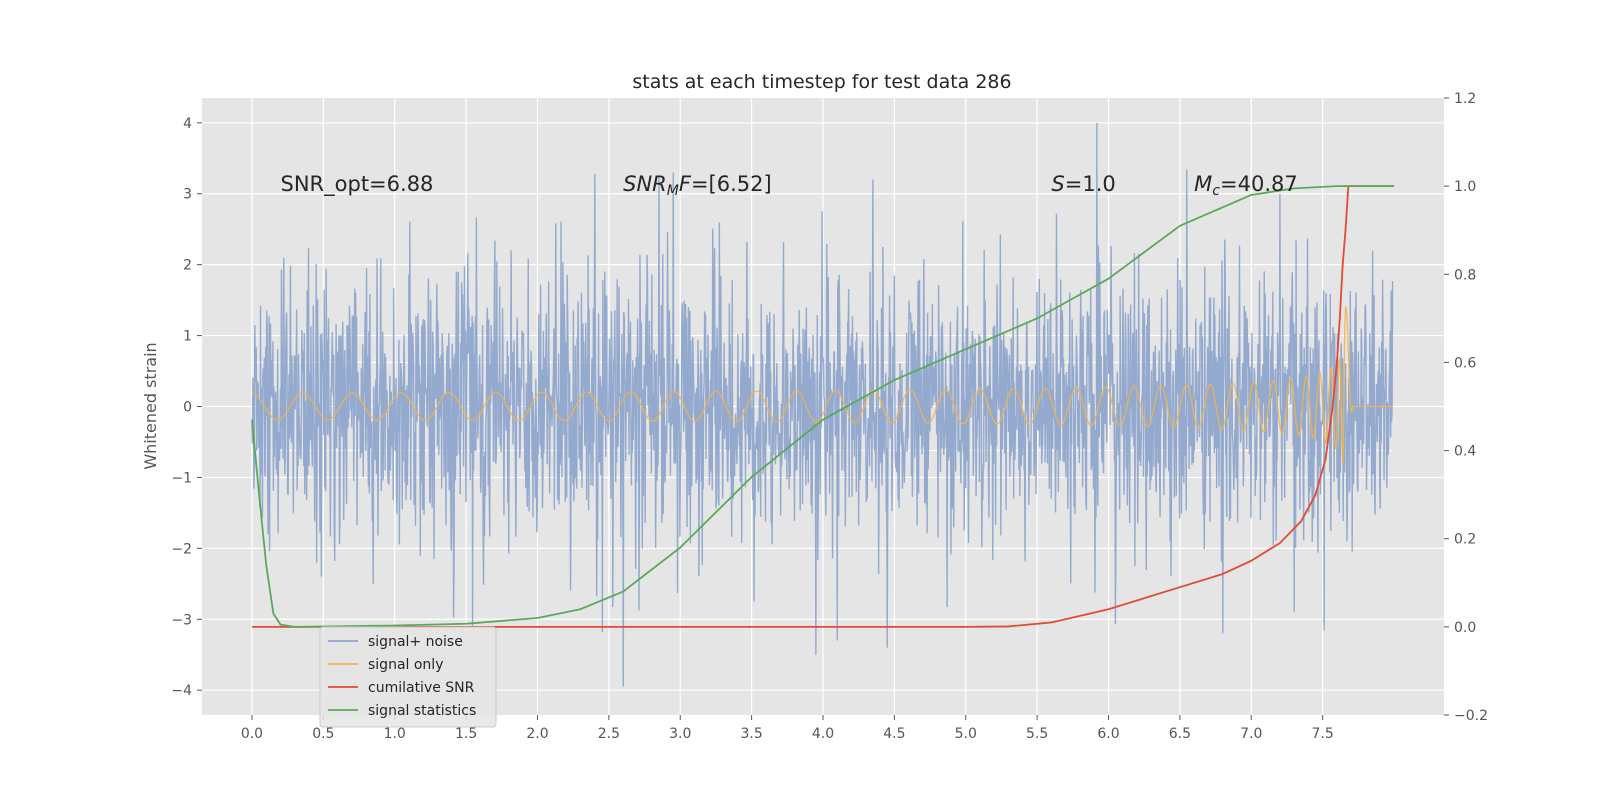  Describe the element at coordinates (187, 266) in the screenshot. I see `y-tick-label: 2` at that location.